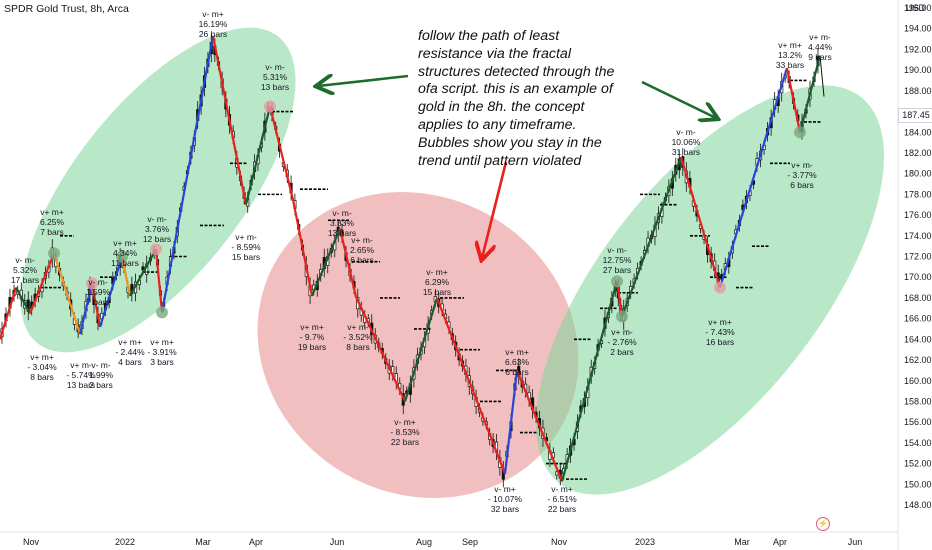 The height and width of the screenshot is (550, 932). I want to click on annotation-line: 16 bars, so click(720, 342).